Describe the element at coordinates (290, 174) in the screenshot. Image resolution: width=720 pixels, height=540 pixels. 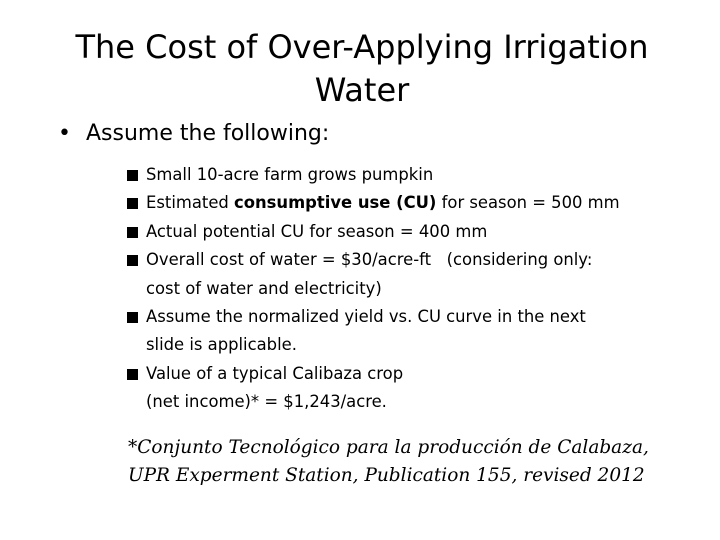
I see `list-item-text: Small 10-acre farm grows pumpkin` at that location.